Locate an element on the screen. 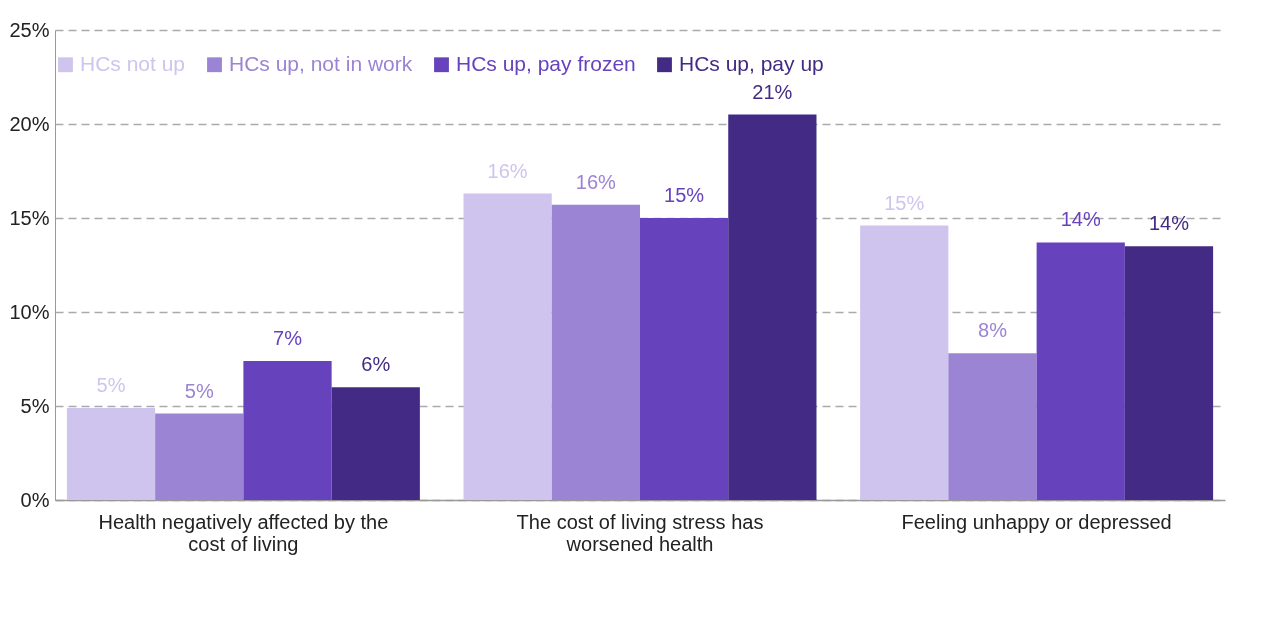  x-tick-label: The cost of living stress has worsened health is located at coordinates (640, 532).